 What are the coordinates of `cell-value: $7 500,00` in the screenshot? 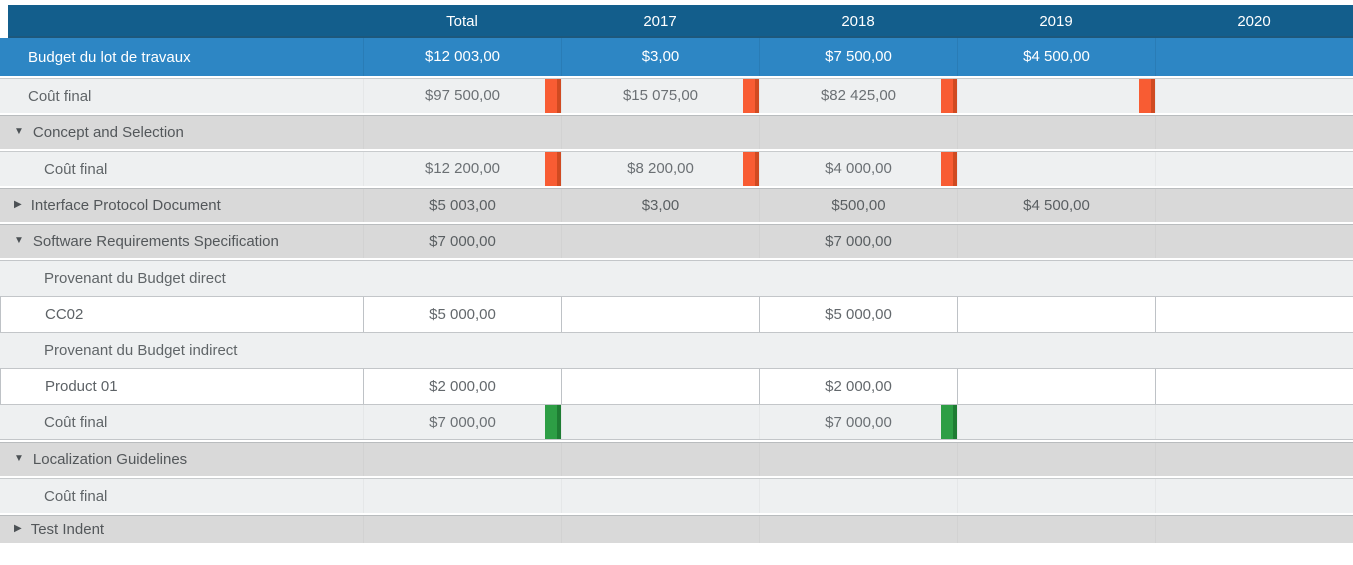 It's located at (858, 56).